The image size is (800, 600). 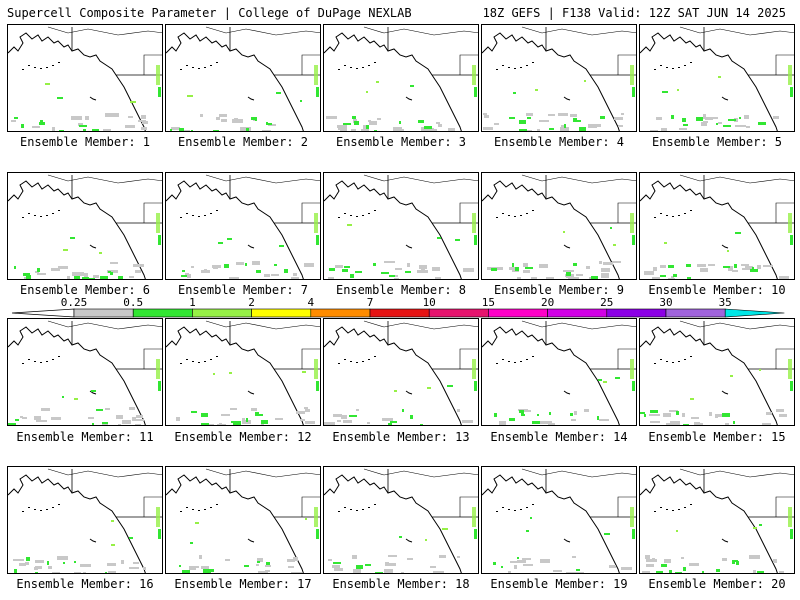 What do you see at coordinates (717, 142) in the screenshot?
I see `ensemble-member-label: Ensemble Member: 5` at bounding box center [717, 142].